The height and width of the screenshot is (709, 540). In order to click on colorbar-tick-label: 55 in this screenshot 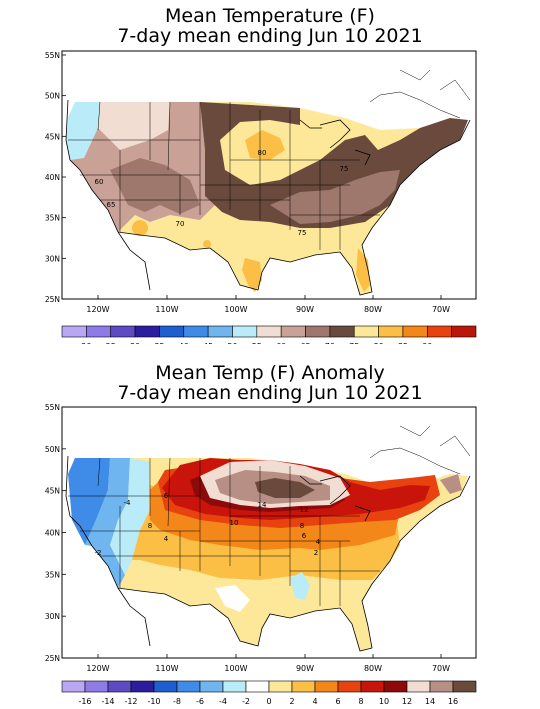, I will do `click(257, 343)`.